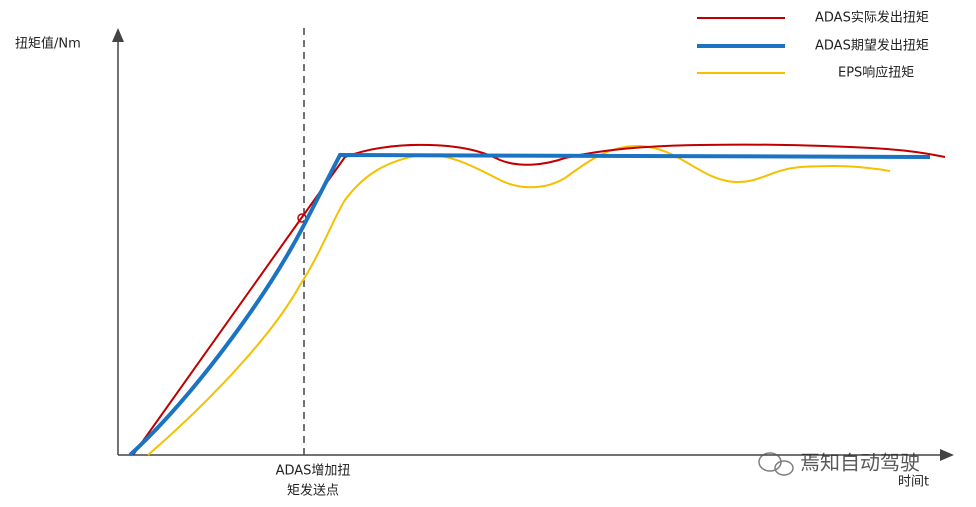 This screenshot has height=507, width=976. I want to click on watermark-text: 焉知自动驾驶, so click(860, 463).